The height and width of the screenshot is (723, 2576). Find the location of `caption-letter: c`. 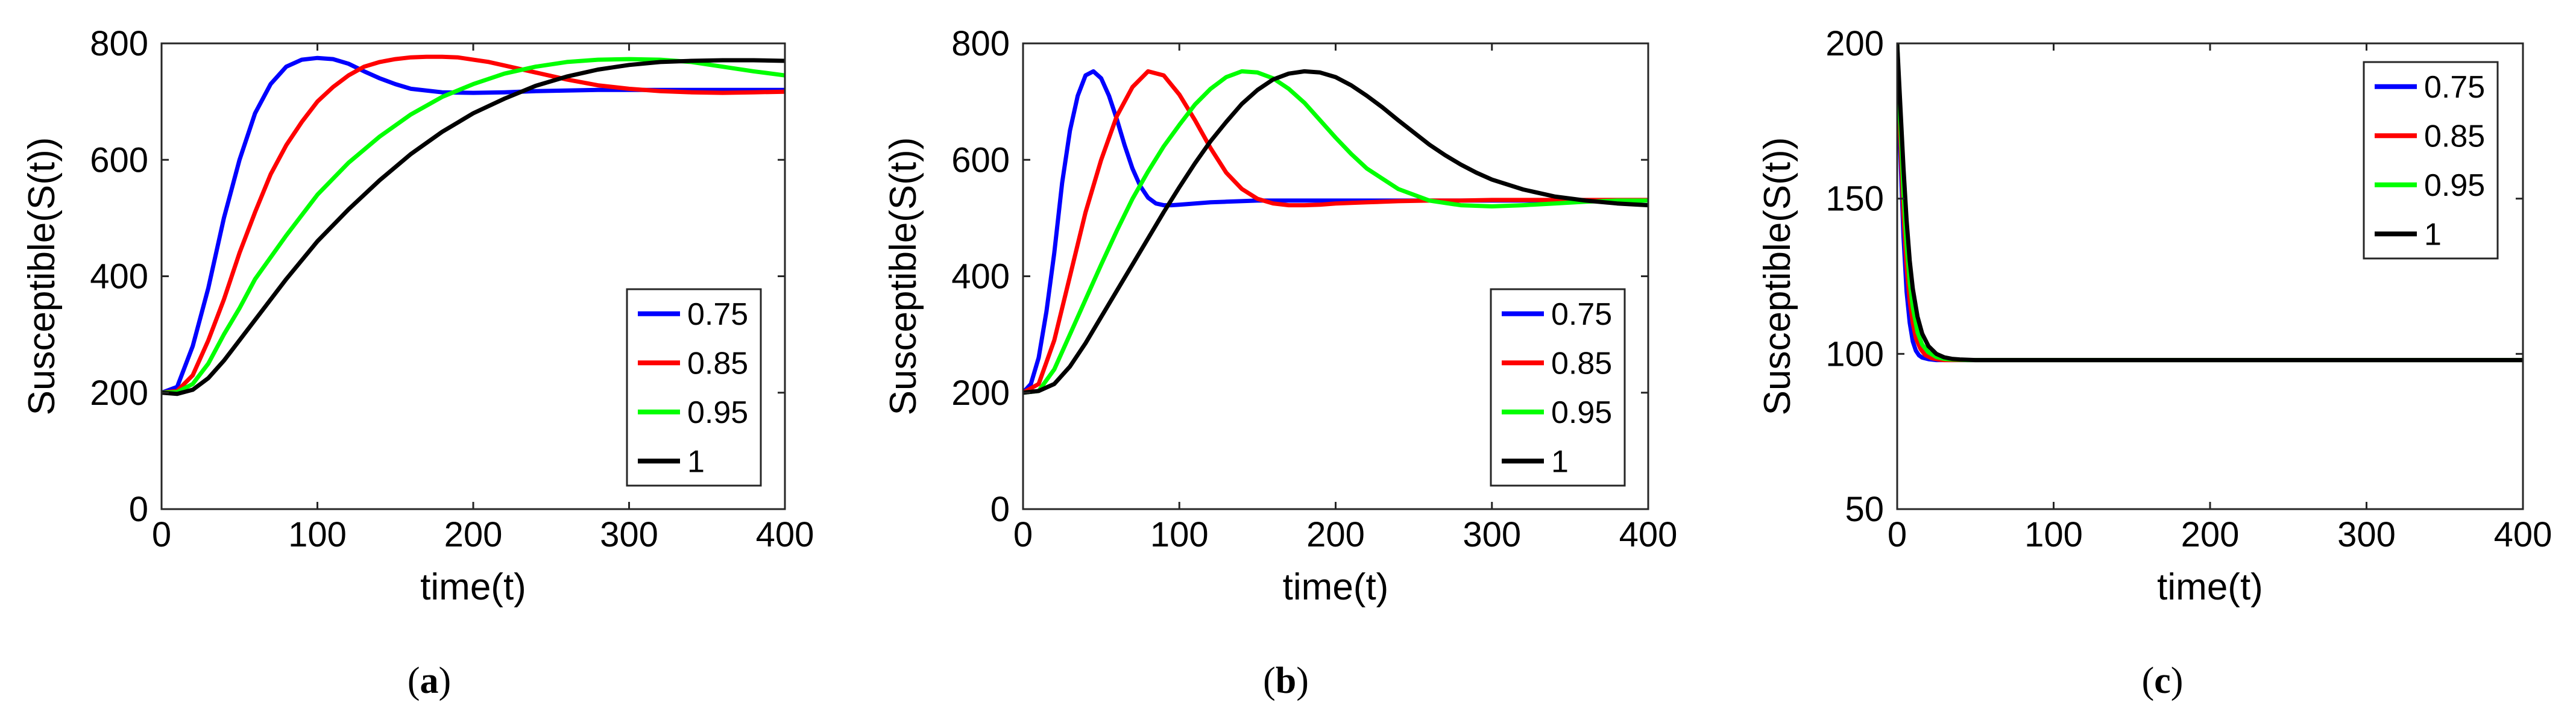

caption-letter: c is located at coordinates (2162, 681).